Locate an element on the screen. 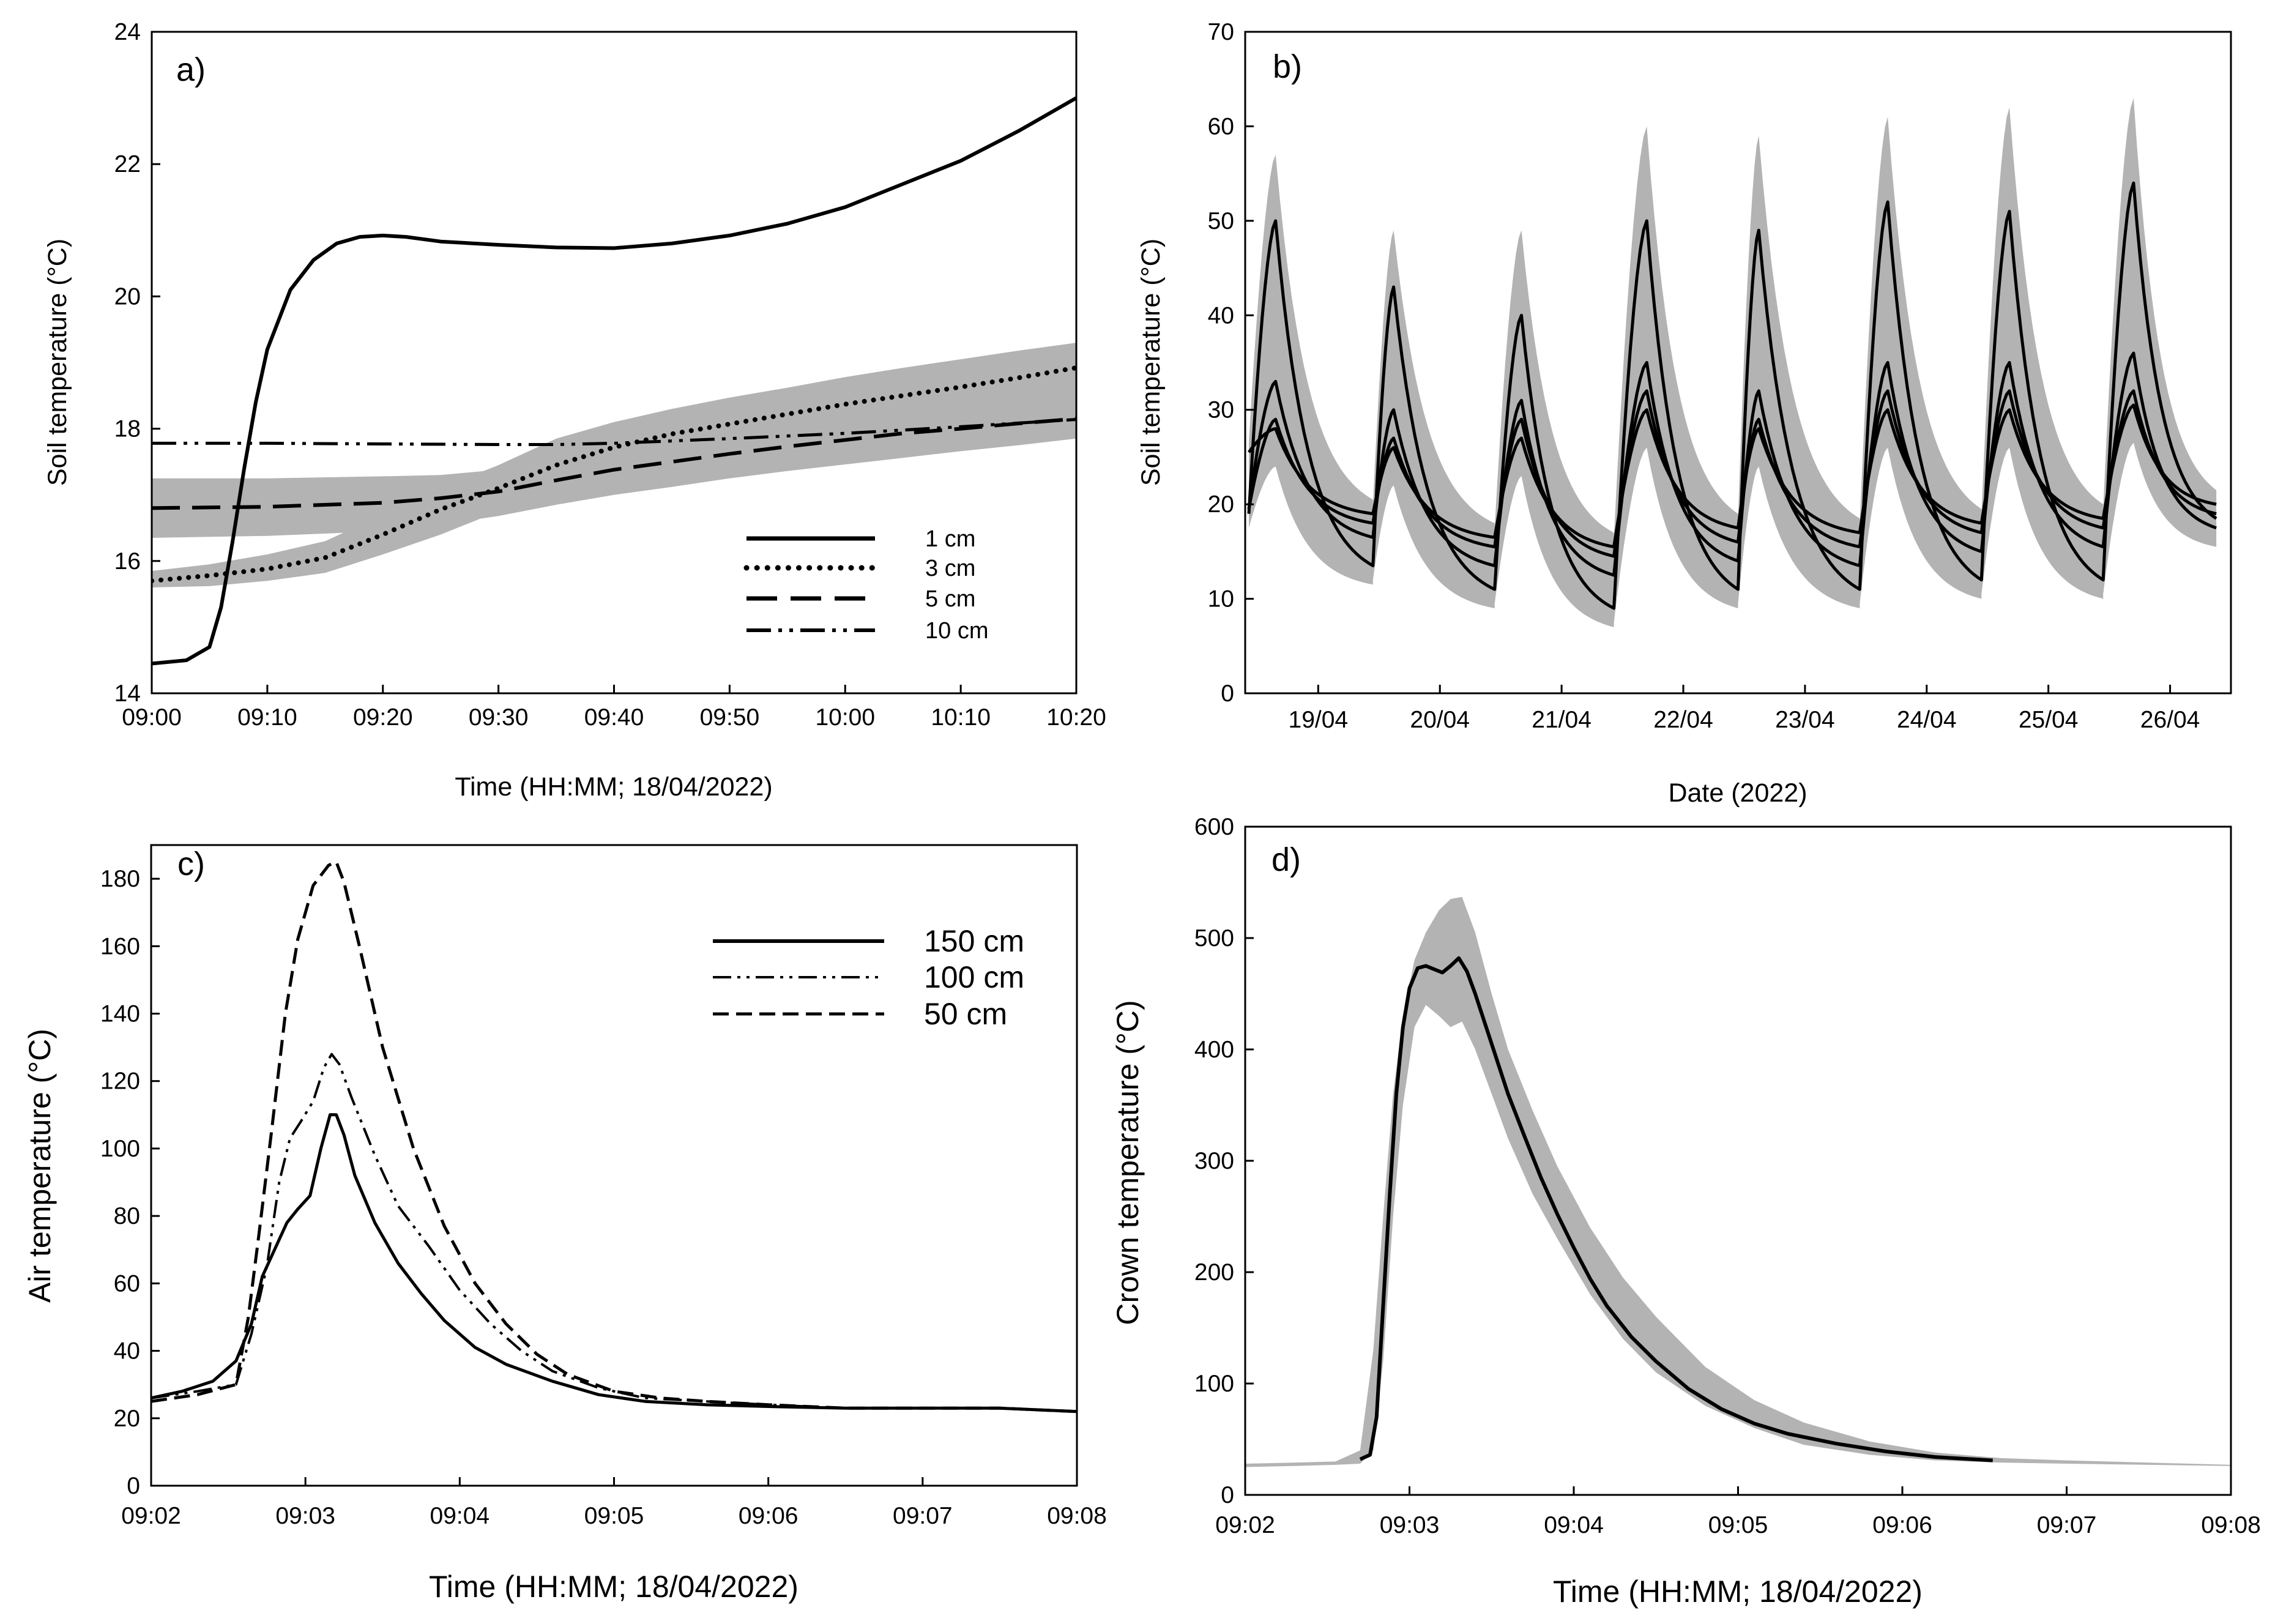 The height and width of the screenshot is (1624, 2286). a-x-tick-label: 09:40 is located at coordinates (614, 717).